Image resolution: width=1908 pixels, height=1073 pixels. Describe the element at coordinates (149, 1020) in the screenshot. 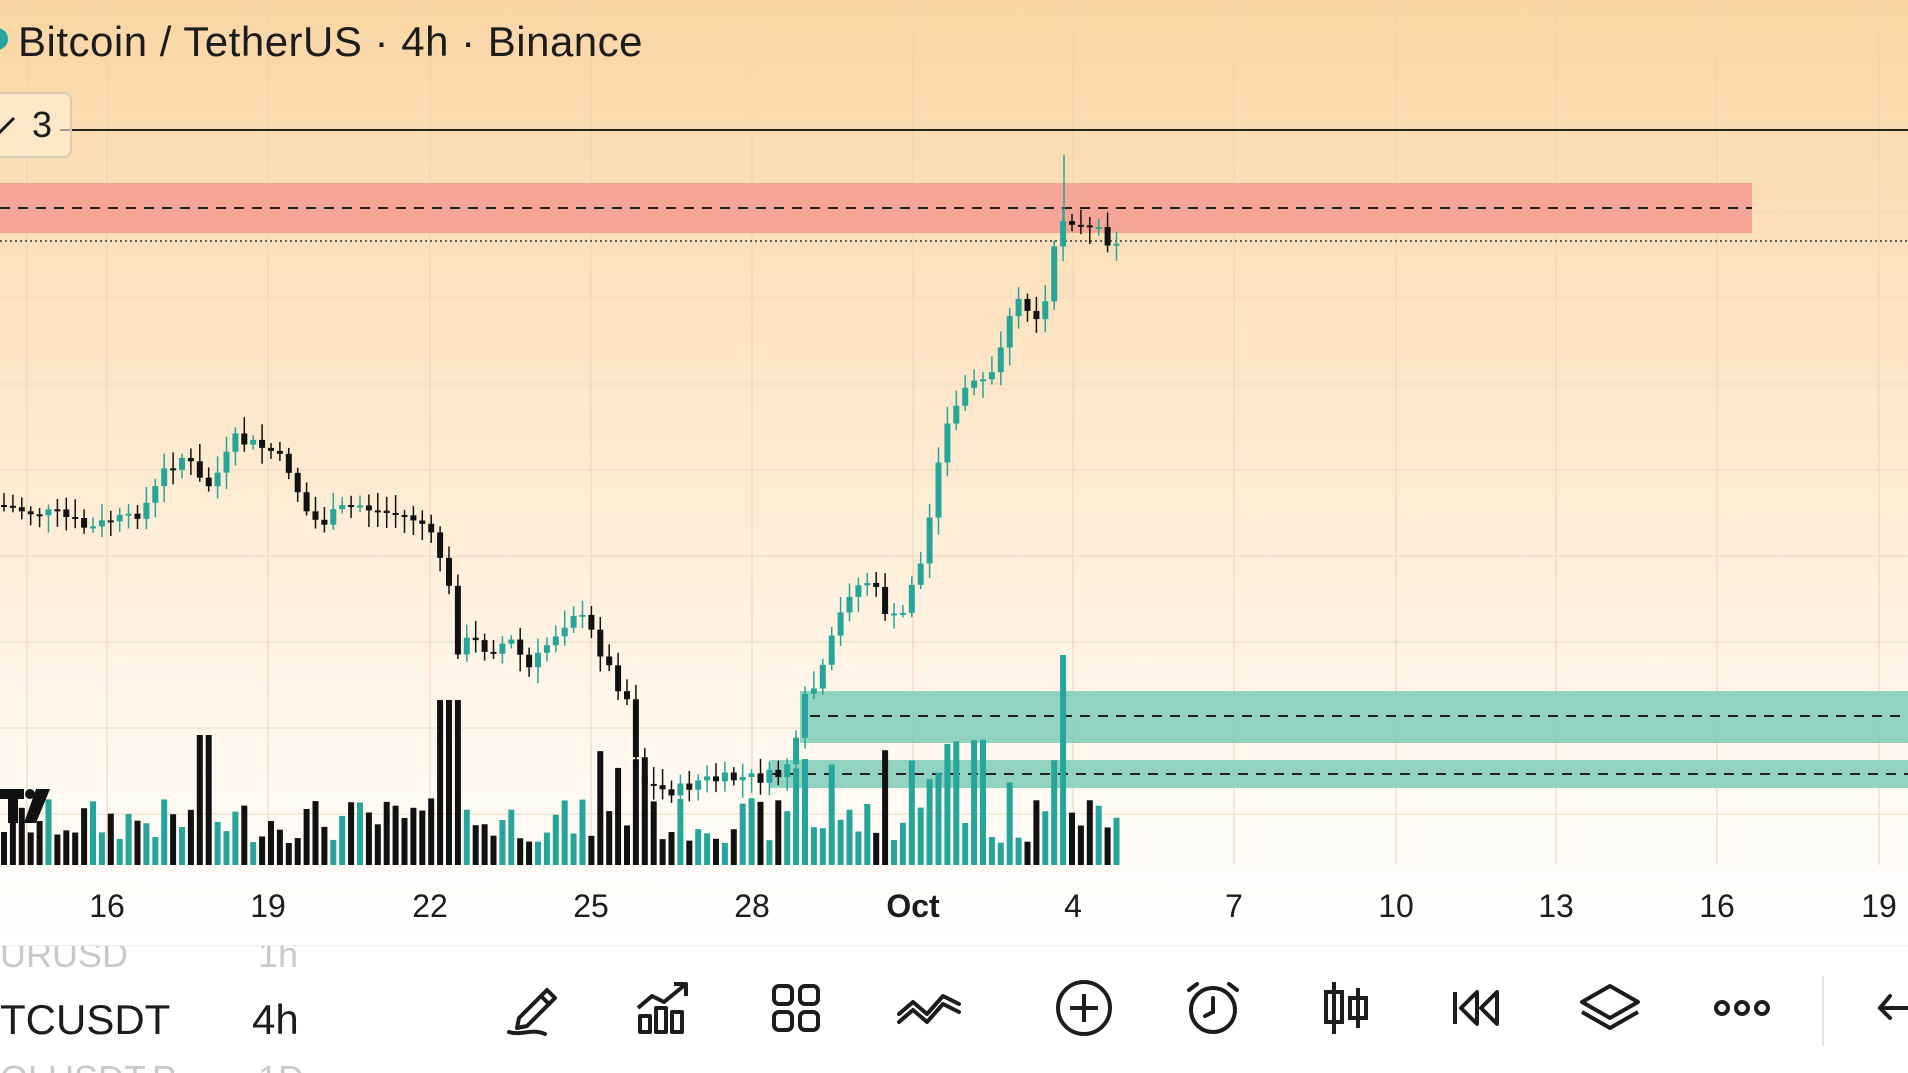

I see `watchlist-current-row: TCUSDT 4h` at that location.